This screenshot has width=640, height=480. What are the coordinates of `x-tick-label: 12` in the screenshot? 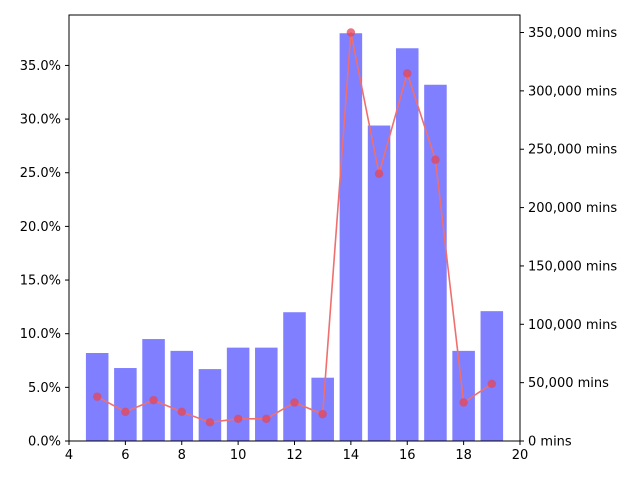 It's located at (294, 455).